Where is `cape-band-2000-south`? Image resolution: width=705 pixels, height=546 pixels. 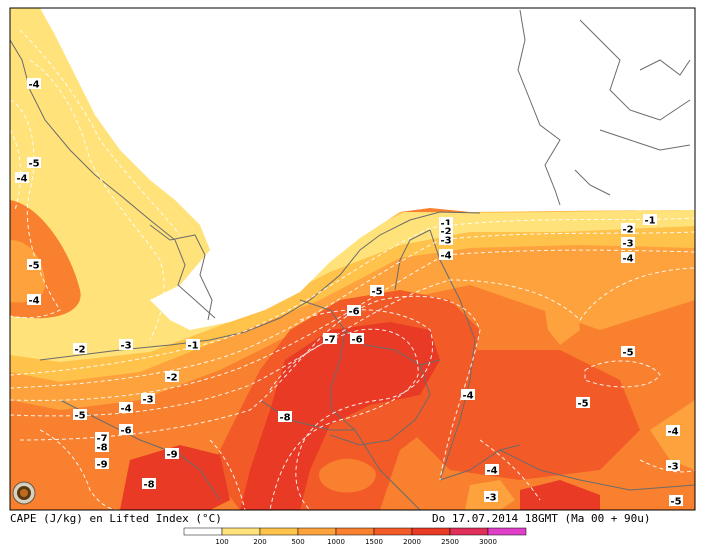
cape-band-2000-south is located at coordinates (175, 477).